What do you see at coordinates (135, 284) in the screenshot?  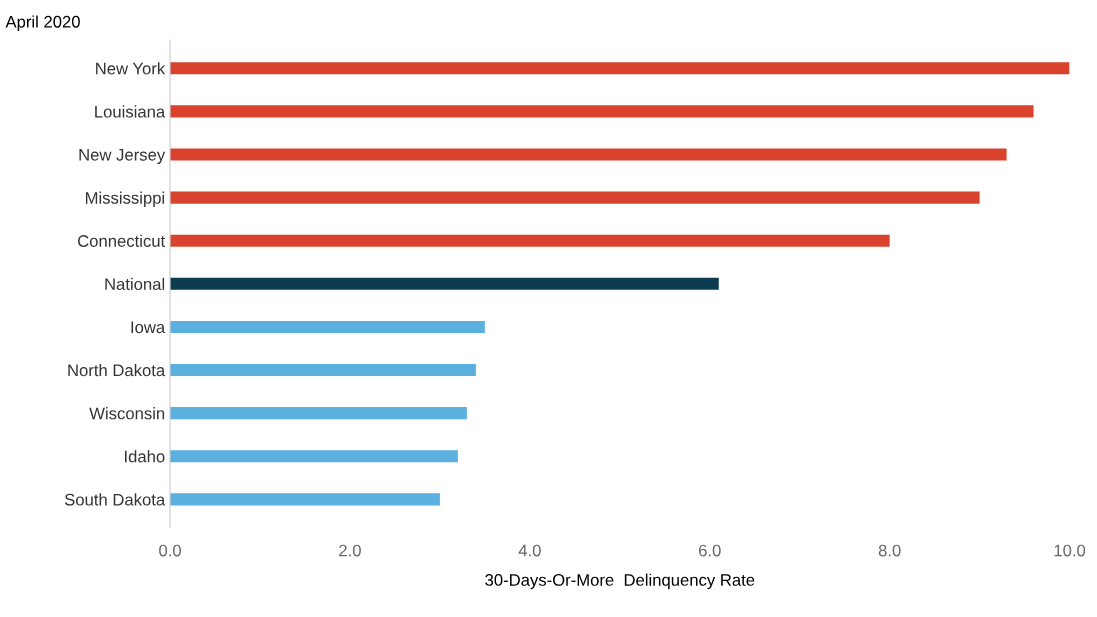 I see `y-tick-label: National` at bounding box center [135, 284].